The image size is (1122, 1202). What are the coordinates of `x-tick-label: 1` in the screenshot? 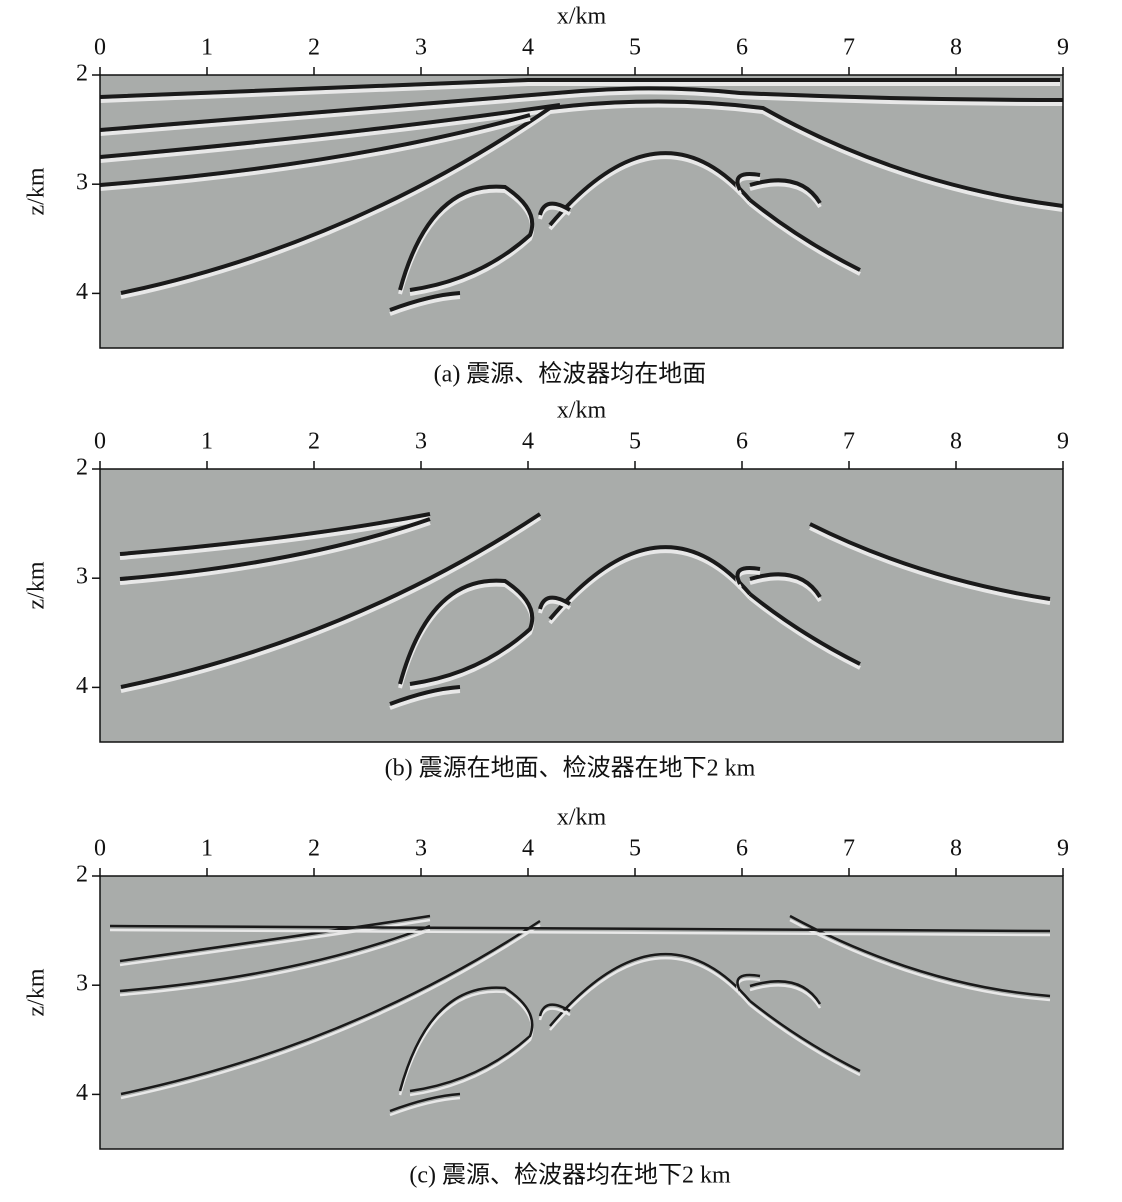 It's located at (207, 849).